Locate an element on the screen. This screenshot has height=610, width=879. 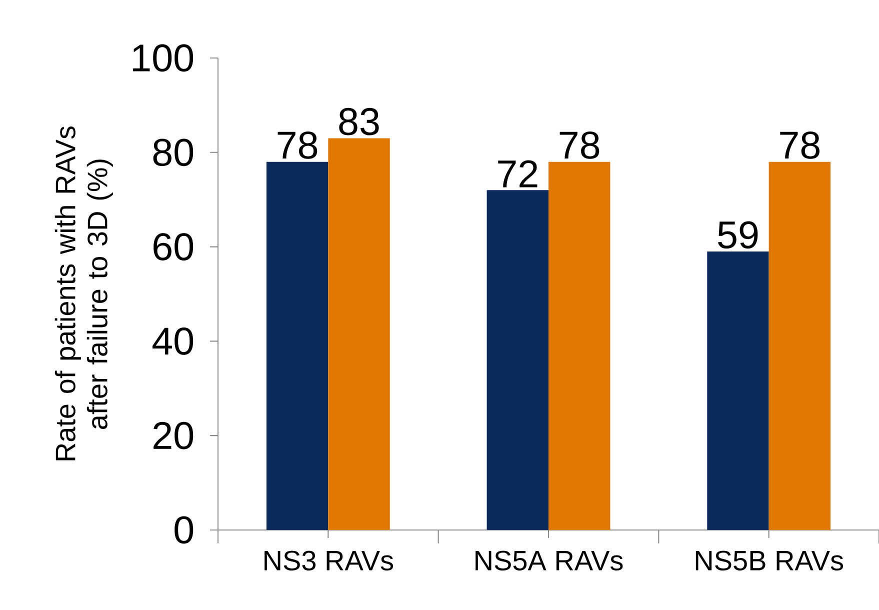
x-tick-label: NS5A RAVs is located at coordinates (549, 560).